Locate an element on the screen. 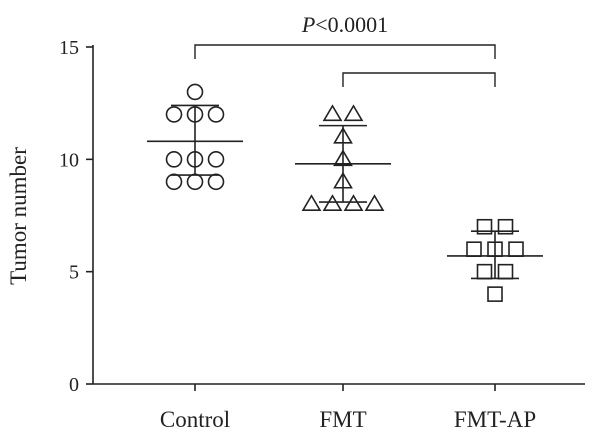 Image resolution: width=600 pixels, height=441 pixels. y-axis-title: Tumor number is located at coordinates (18, 216).